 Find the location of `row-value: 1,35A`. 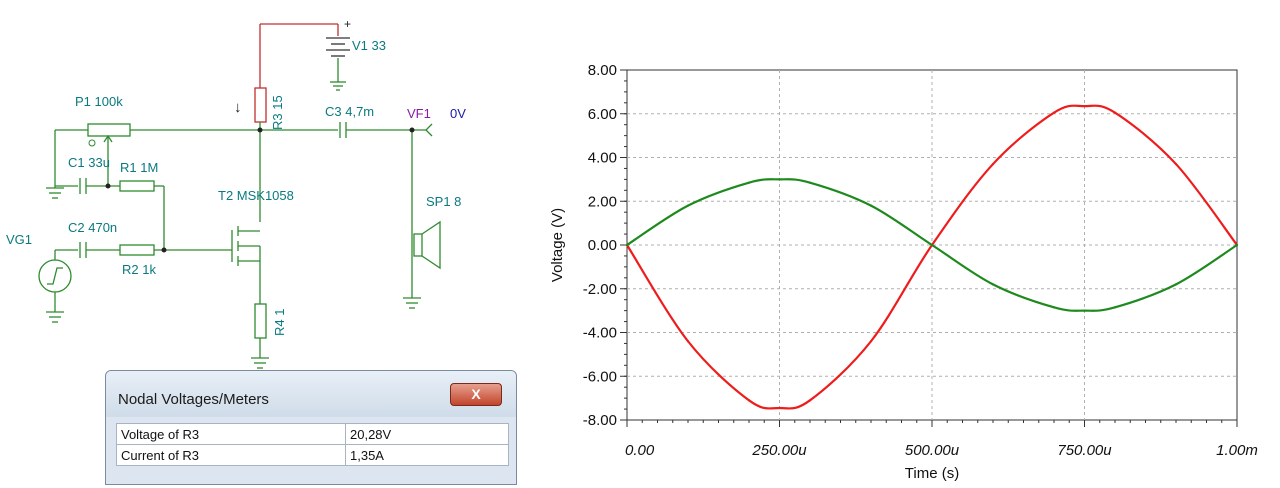

row-value: 1,35A is located at coordinates (427, 455).